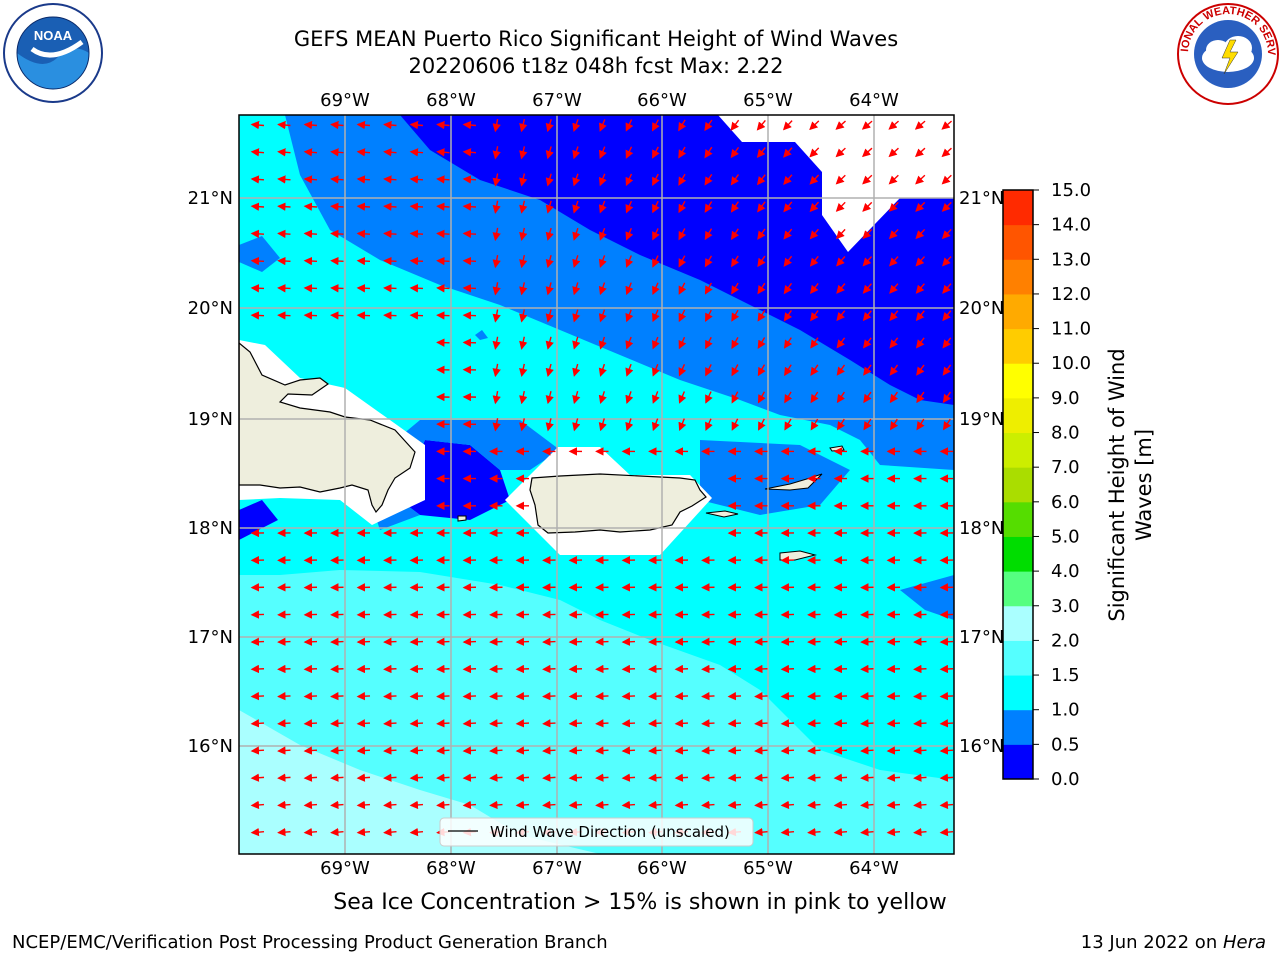 The width and height of the screenshot is (1280, 960). What do you see at coordinates (662, 868) in the screenshot?
I see `lon-label-bottom: 66°W` at bounding box center [662, 868].